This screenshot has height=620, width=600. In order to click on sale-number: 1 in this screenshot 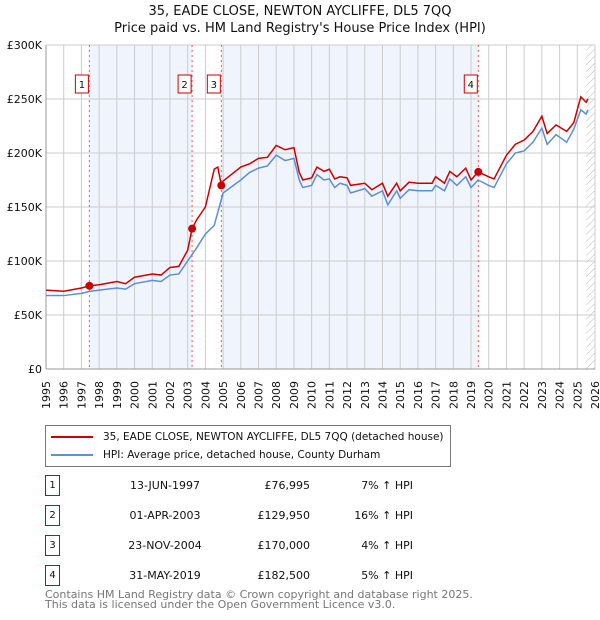, I will do `click(52, 485)`.